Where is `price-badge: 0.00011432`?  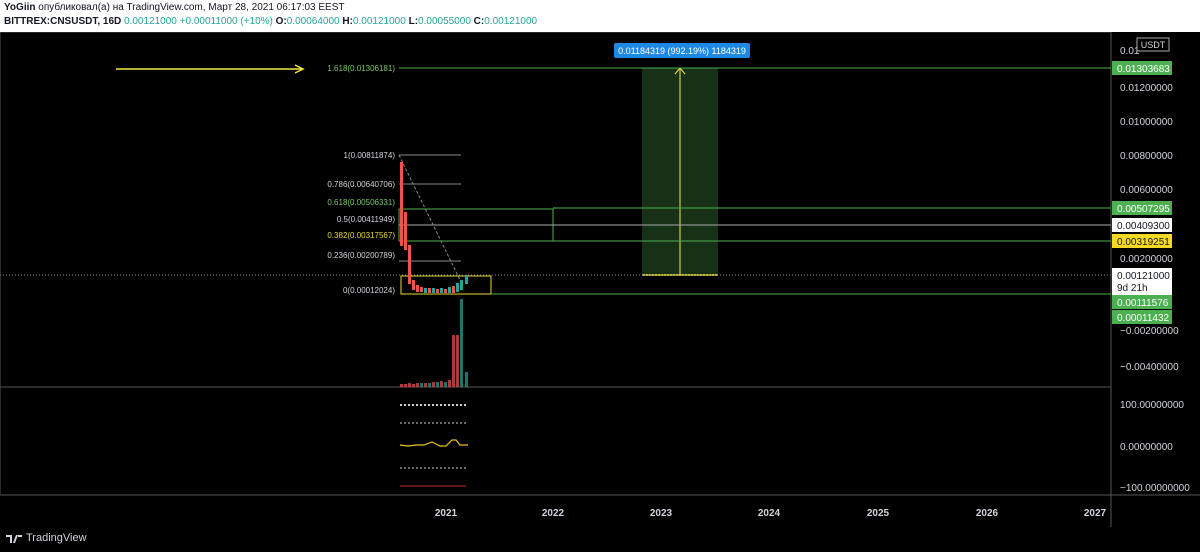 price-badge: 0.00011432 is located at coordinates (1143, 318).